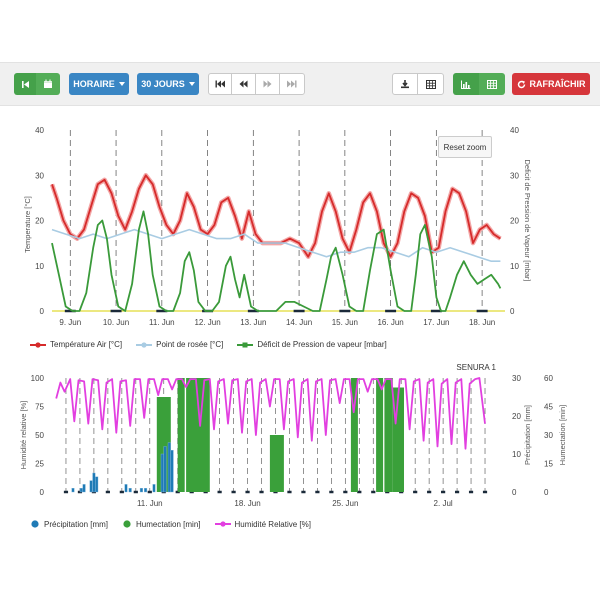 The width and height of the screenshot is (600, 600). What do you see at coordinates (436, 322) in the screenshot?
I see `x-tick-label: 17. Jun` at bounding box center [436, 322].